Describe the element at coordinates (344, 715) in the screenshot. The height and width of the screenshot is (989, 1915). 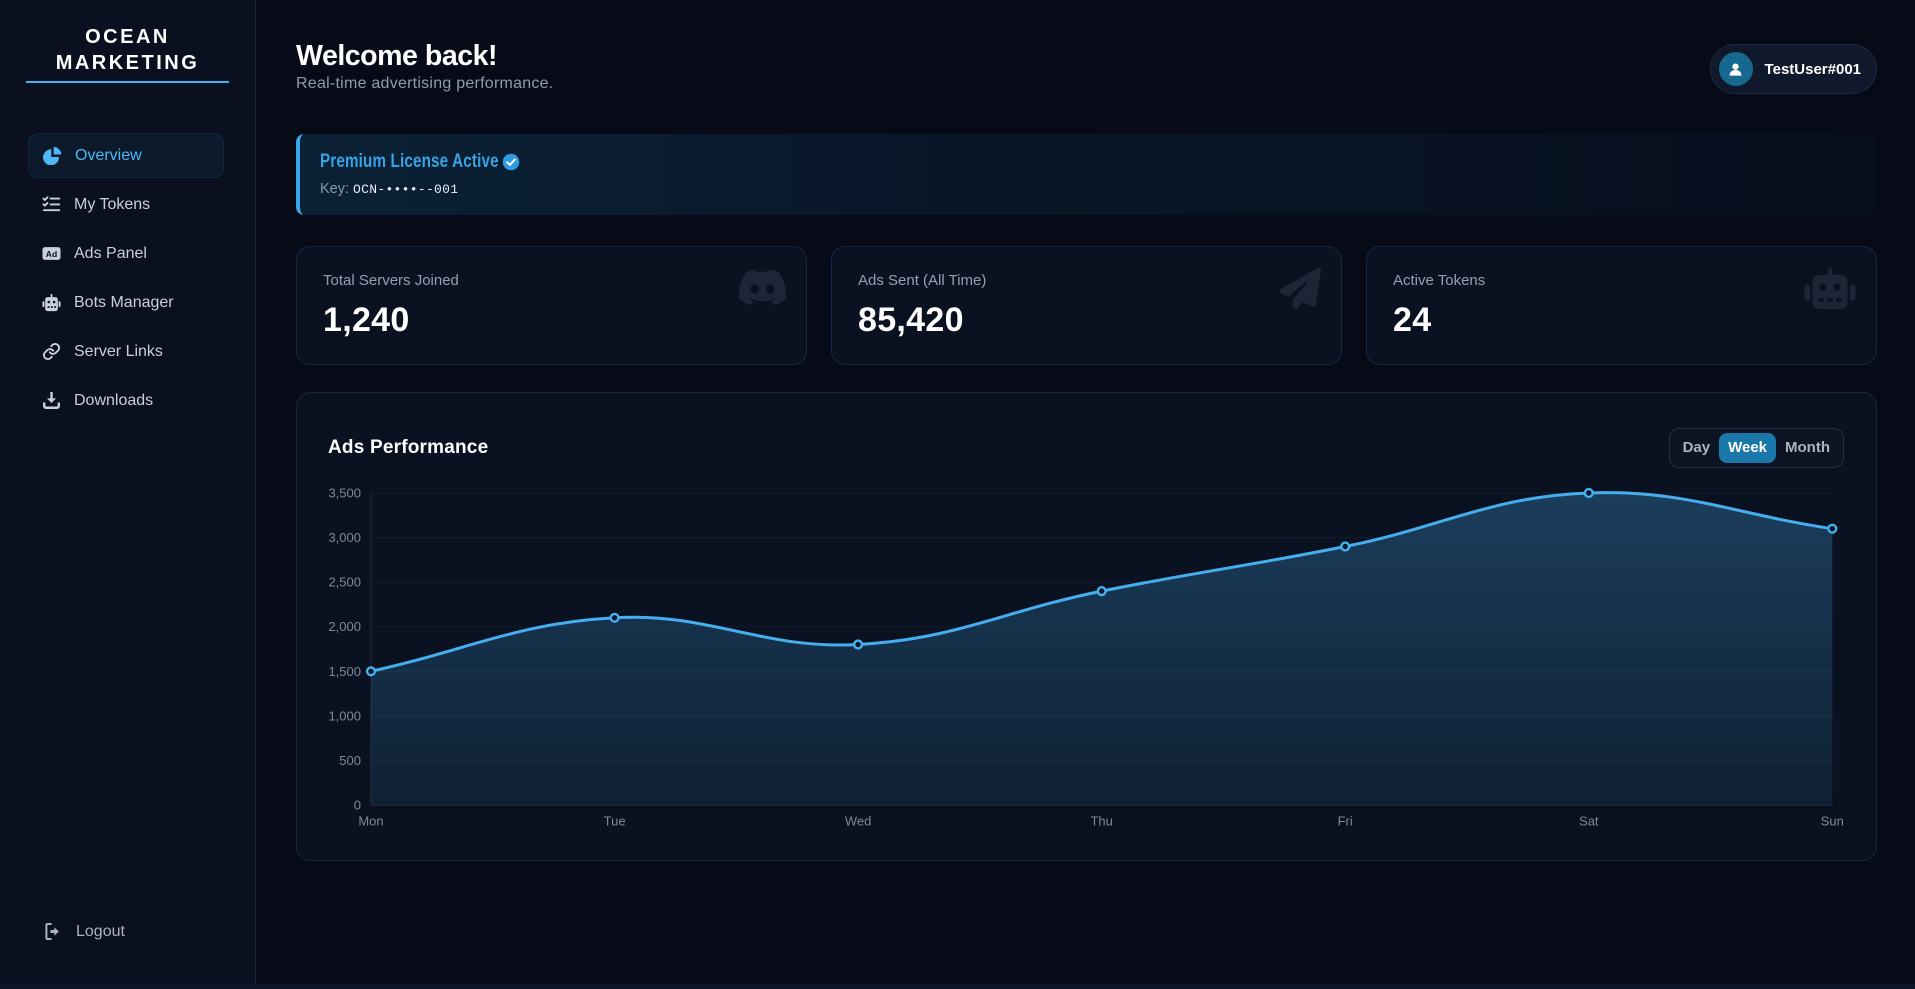
I see `svg-text: 1,000` at that location.